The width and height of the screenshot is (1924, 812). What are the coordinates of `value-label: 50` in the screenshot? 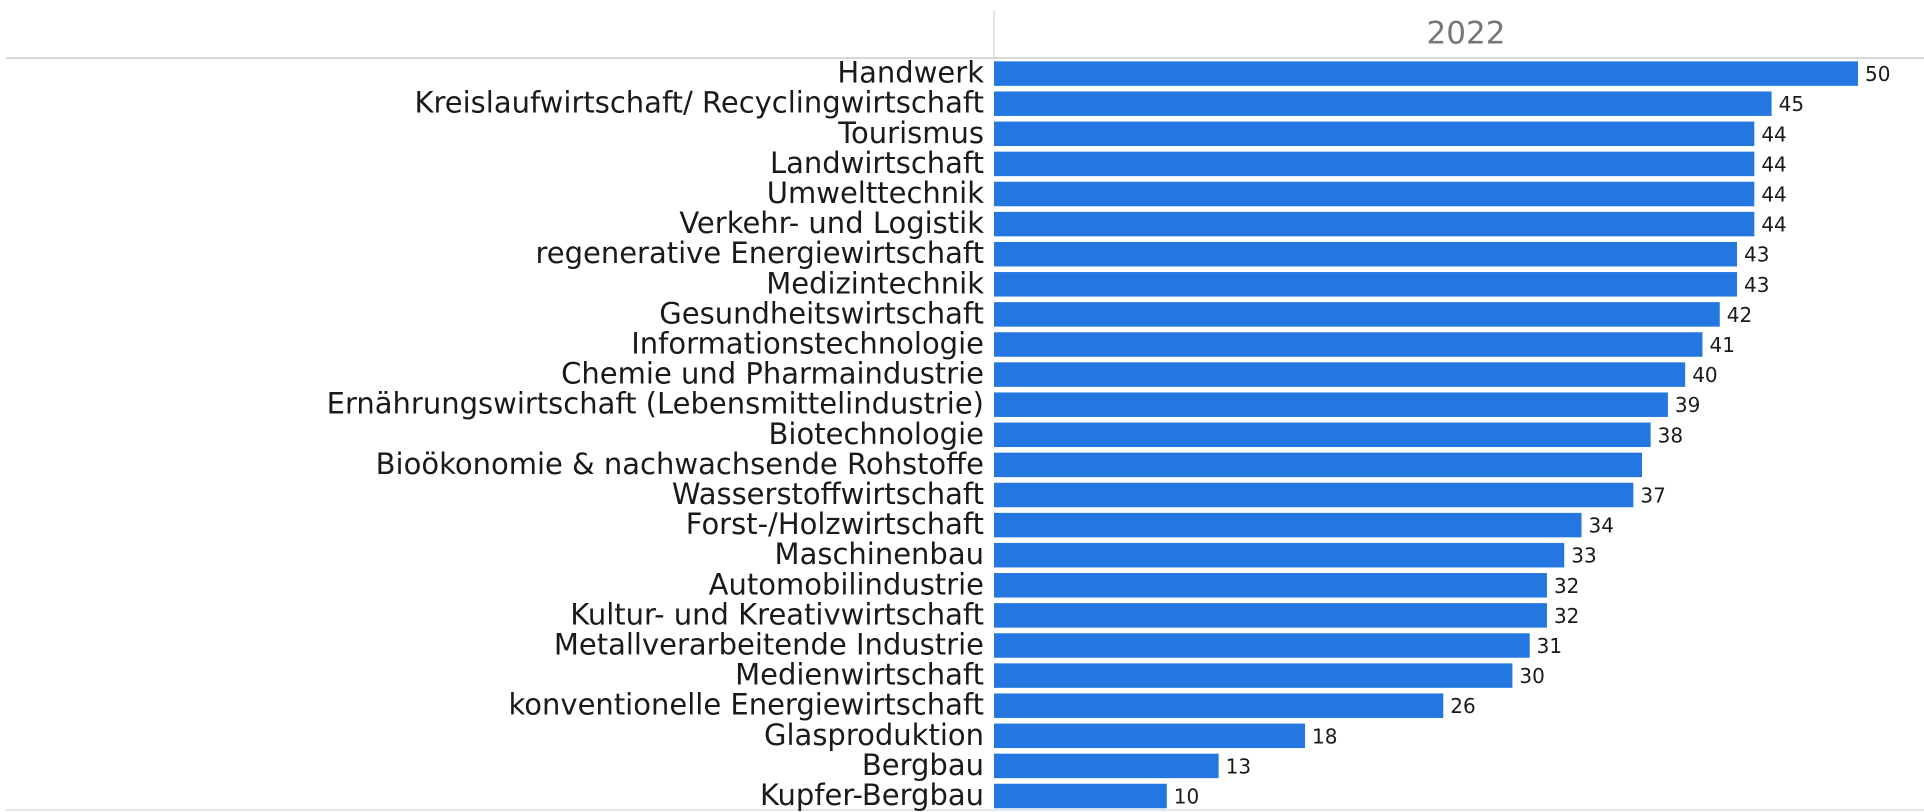 It's located at (1877, 74).